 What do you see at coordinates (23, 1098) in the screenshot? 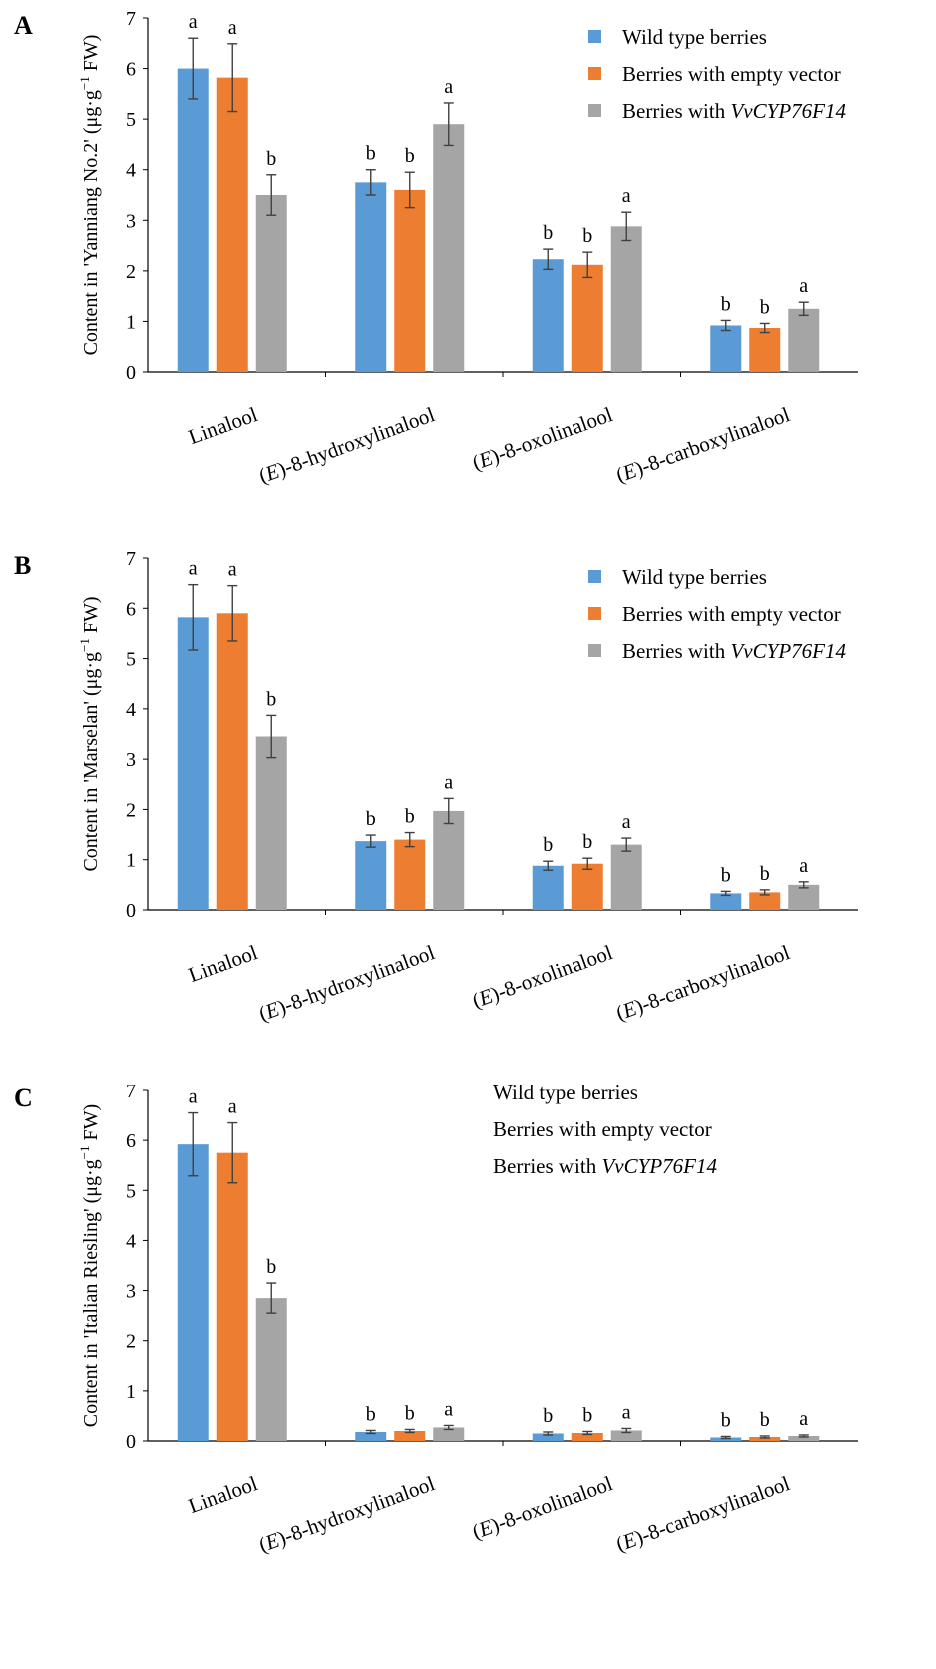
I see `panel-letter-c: C` at bounding box center [23, 1098].